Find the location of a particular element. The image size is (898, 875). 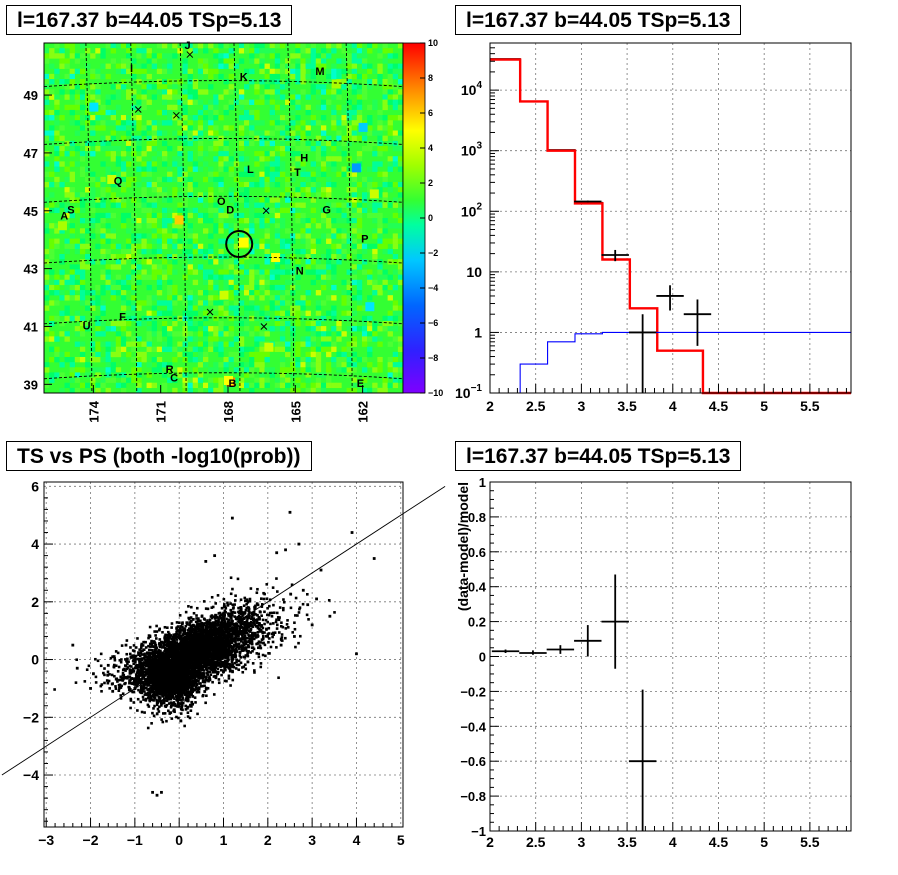

y-tick-label: 103 is located at coordinates (472, 150).